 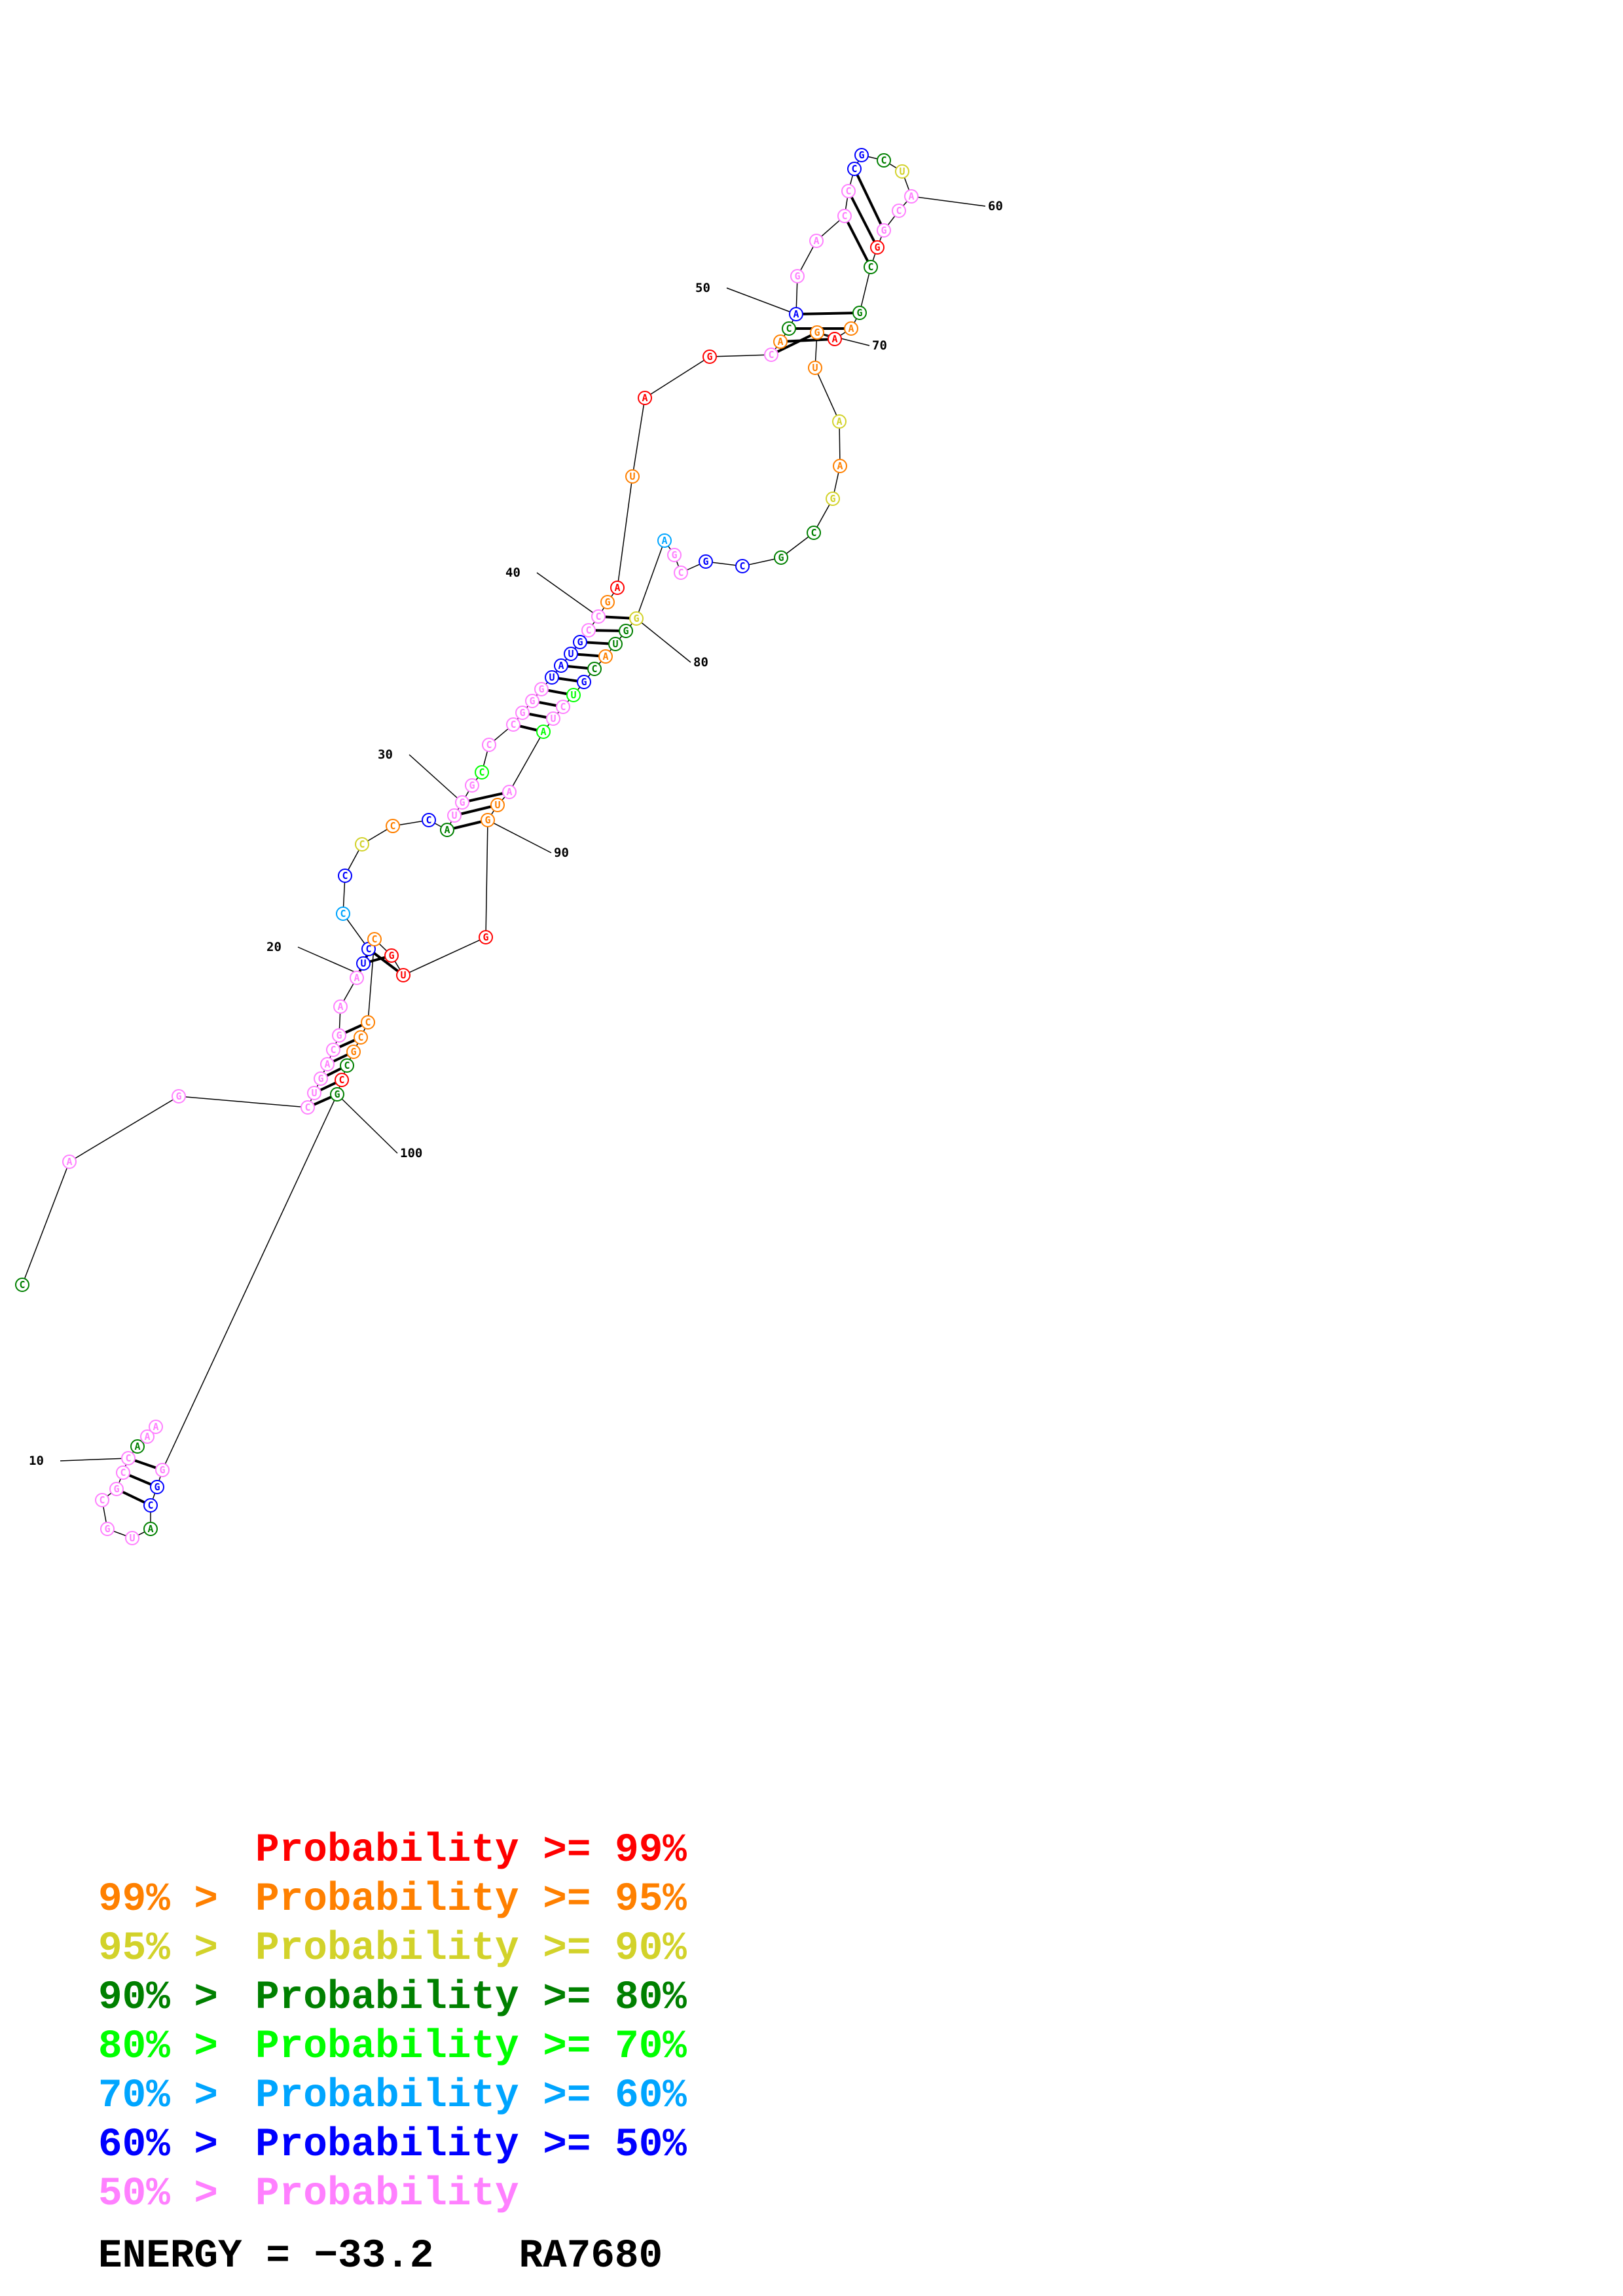 What do you see at coordinates (403, 975) in the screenshot?
I see `nucleotide-letter: U` at bounding box center [403, 975].